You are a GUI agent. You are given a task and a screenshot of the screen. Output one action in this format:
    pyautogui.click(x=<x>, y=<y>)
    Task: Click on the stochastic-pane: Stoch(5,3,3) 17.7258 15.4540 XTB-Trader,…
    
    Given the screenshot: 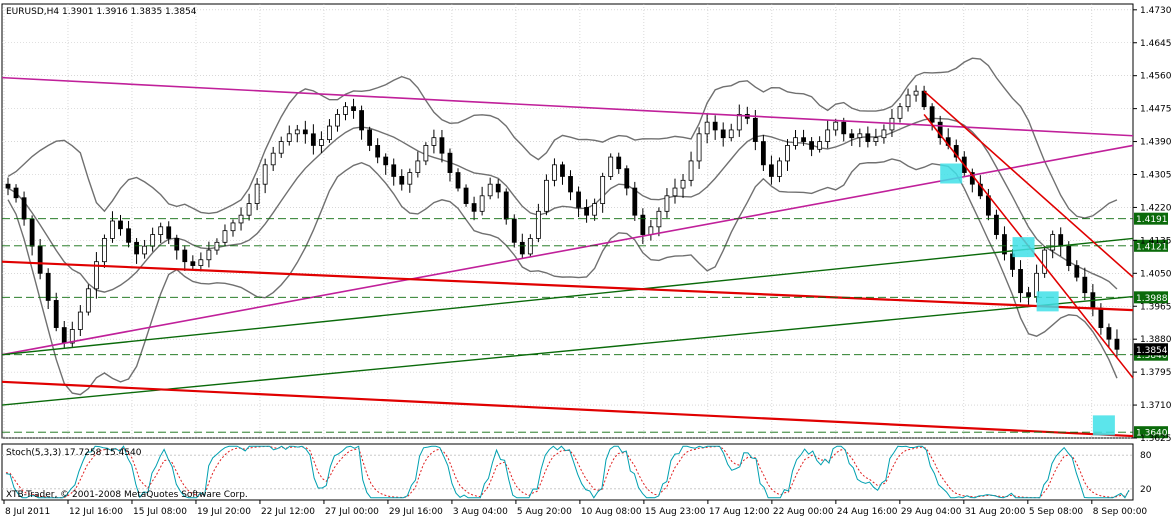 What is the action you would take?
    pyautogui.click(x=576, y=472)
    